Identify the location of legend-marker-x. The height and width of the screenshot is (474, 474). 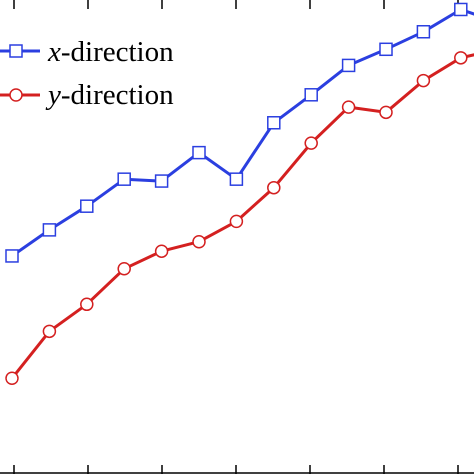
(16, 51).